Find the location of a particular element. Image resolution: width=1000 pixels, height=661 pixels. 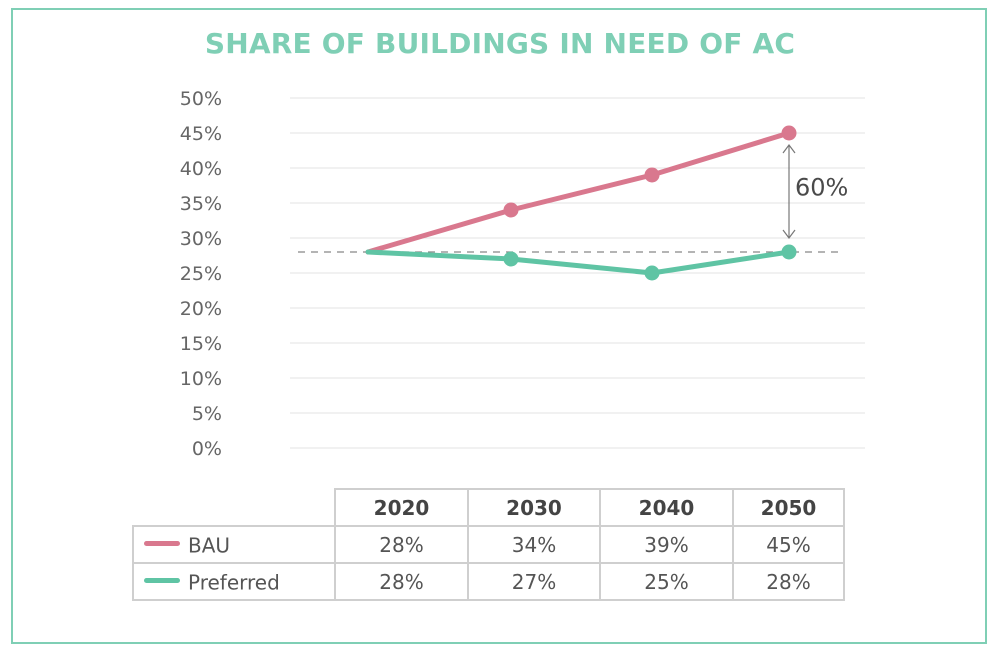

y-tick-label: 25% is located at coordinates (201, 274).